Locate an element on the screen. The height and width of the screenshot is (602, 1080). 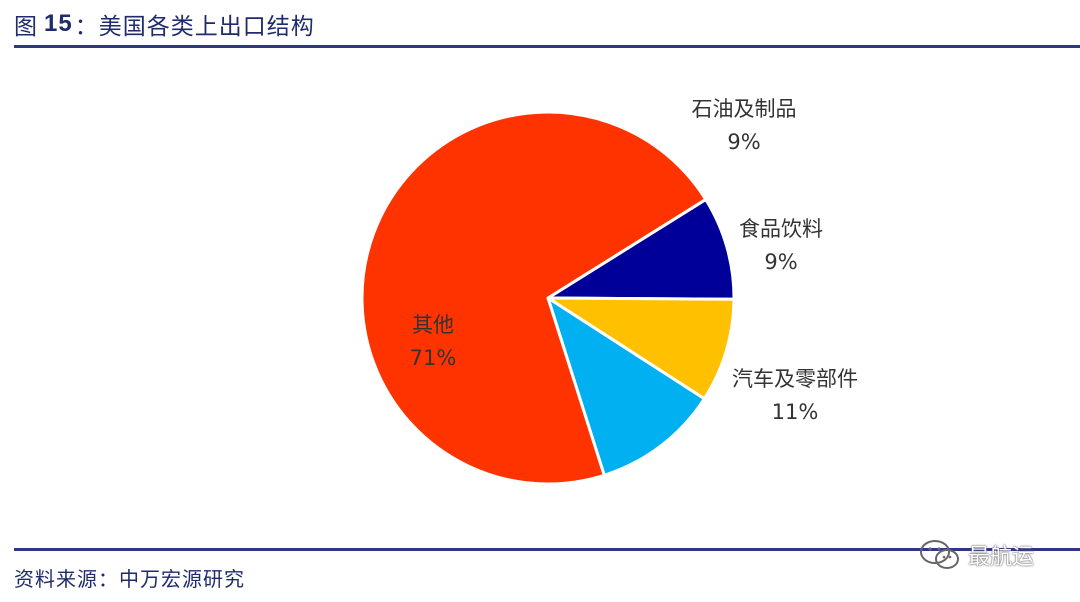
slice-value-label: 71% is located at coordinates (433, 358).